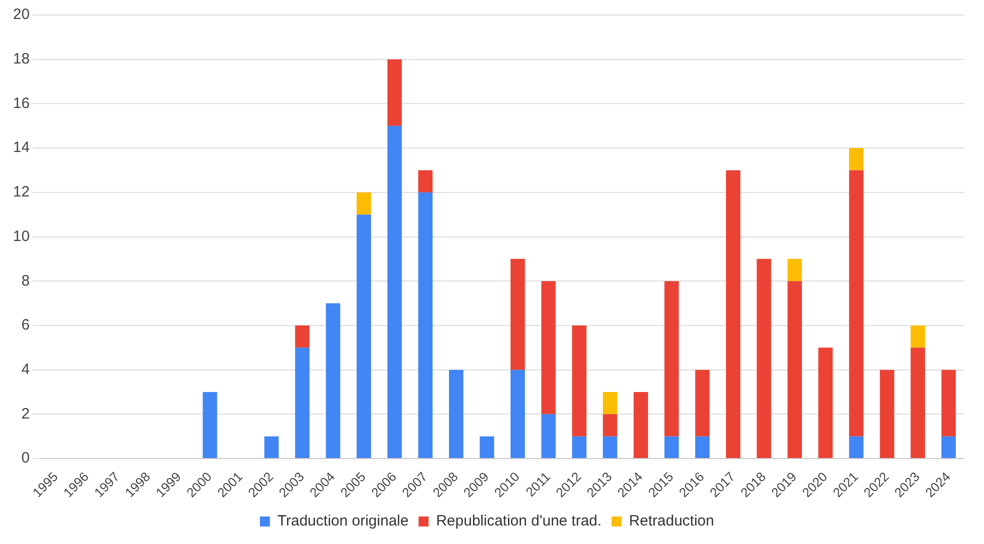 This screenshot has height=544, width=984. What do you see at coordinates (25, 325) in the screenshot?
I see `y-tick-label: 6` at bounding box center [25, 325].